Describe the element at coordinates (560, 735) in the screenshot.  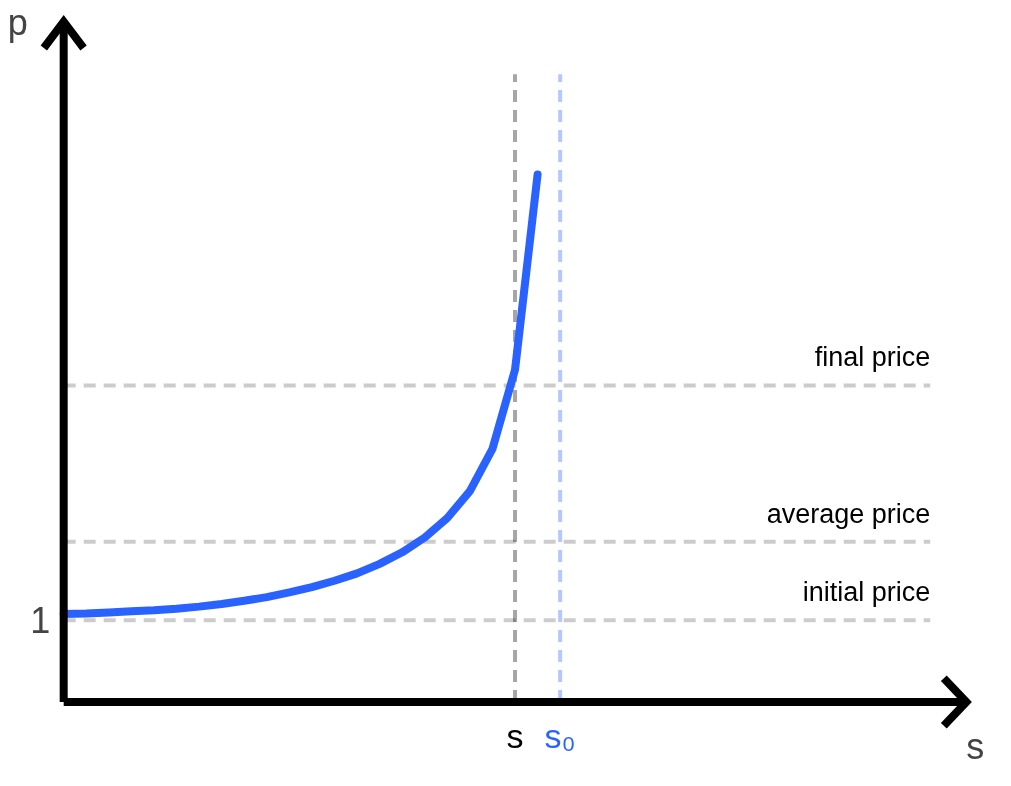
I see `x-tick-label: s₀` at that location.